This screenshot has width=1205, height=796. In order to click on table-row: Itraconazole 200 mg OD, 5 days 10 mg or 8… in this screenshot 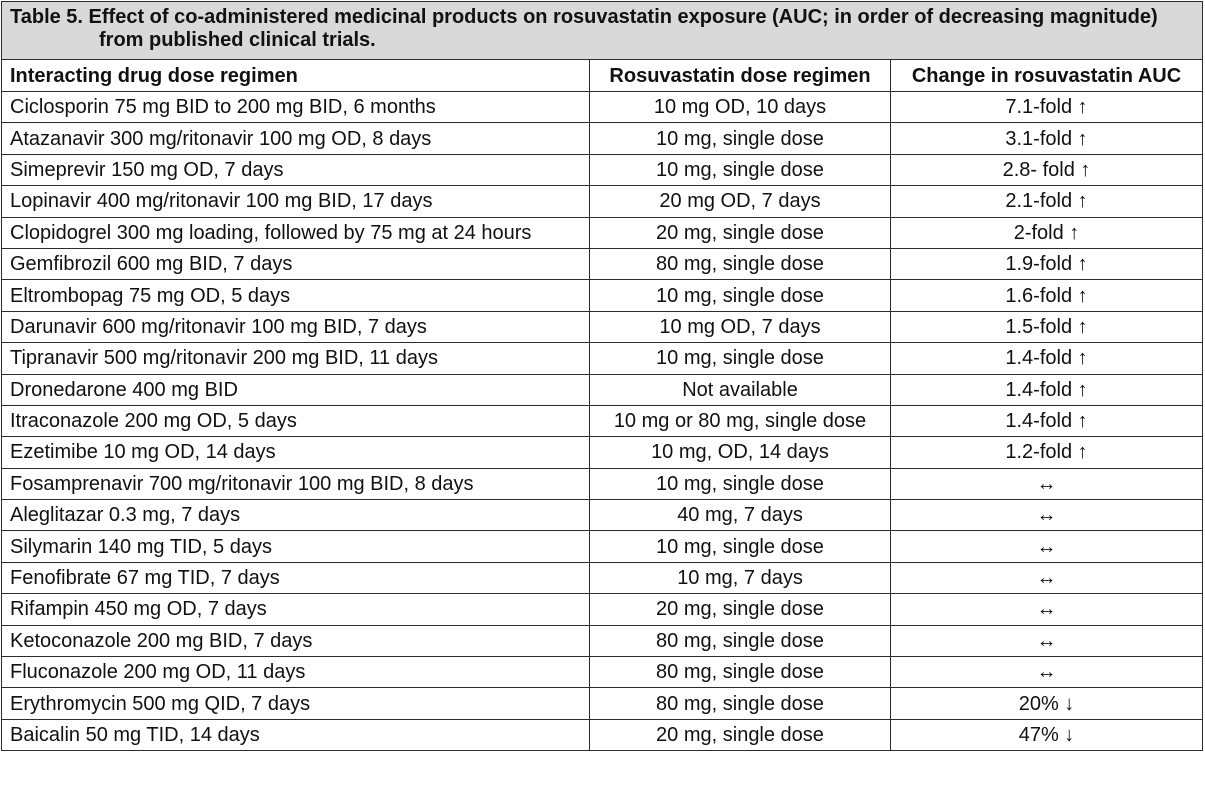, I will do `click(602, 421)`.